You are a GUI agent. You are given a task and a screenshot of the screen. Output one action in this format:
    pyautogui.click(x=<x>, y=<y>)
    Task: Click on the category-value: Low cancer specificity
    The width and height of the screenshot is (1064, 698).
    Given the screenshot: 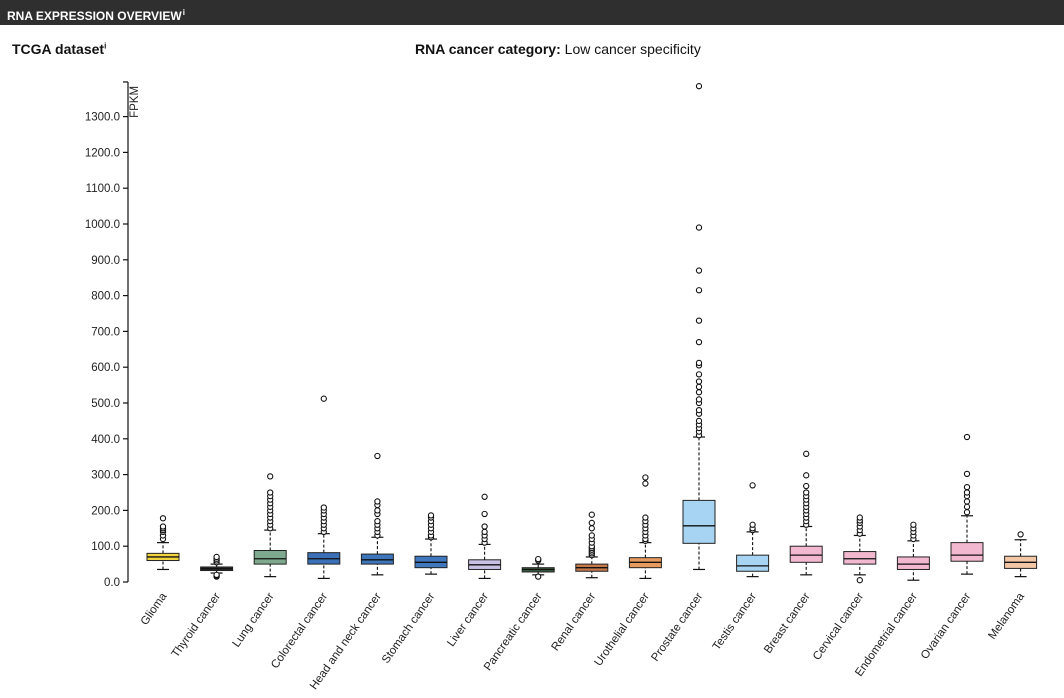 What is the action you would take?
    pyautogui.click(x=632, y=49)
    